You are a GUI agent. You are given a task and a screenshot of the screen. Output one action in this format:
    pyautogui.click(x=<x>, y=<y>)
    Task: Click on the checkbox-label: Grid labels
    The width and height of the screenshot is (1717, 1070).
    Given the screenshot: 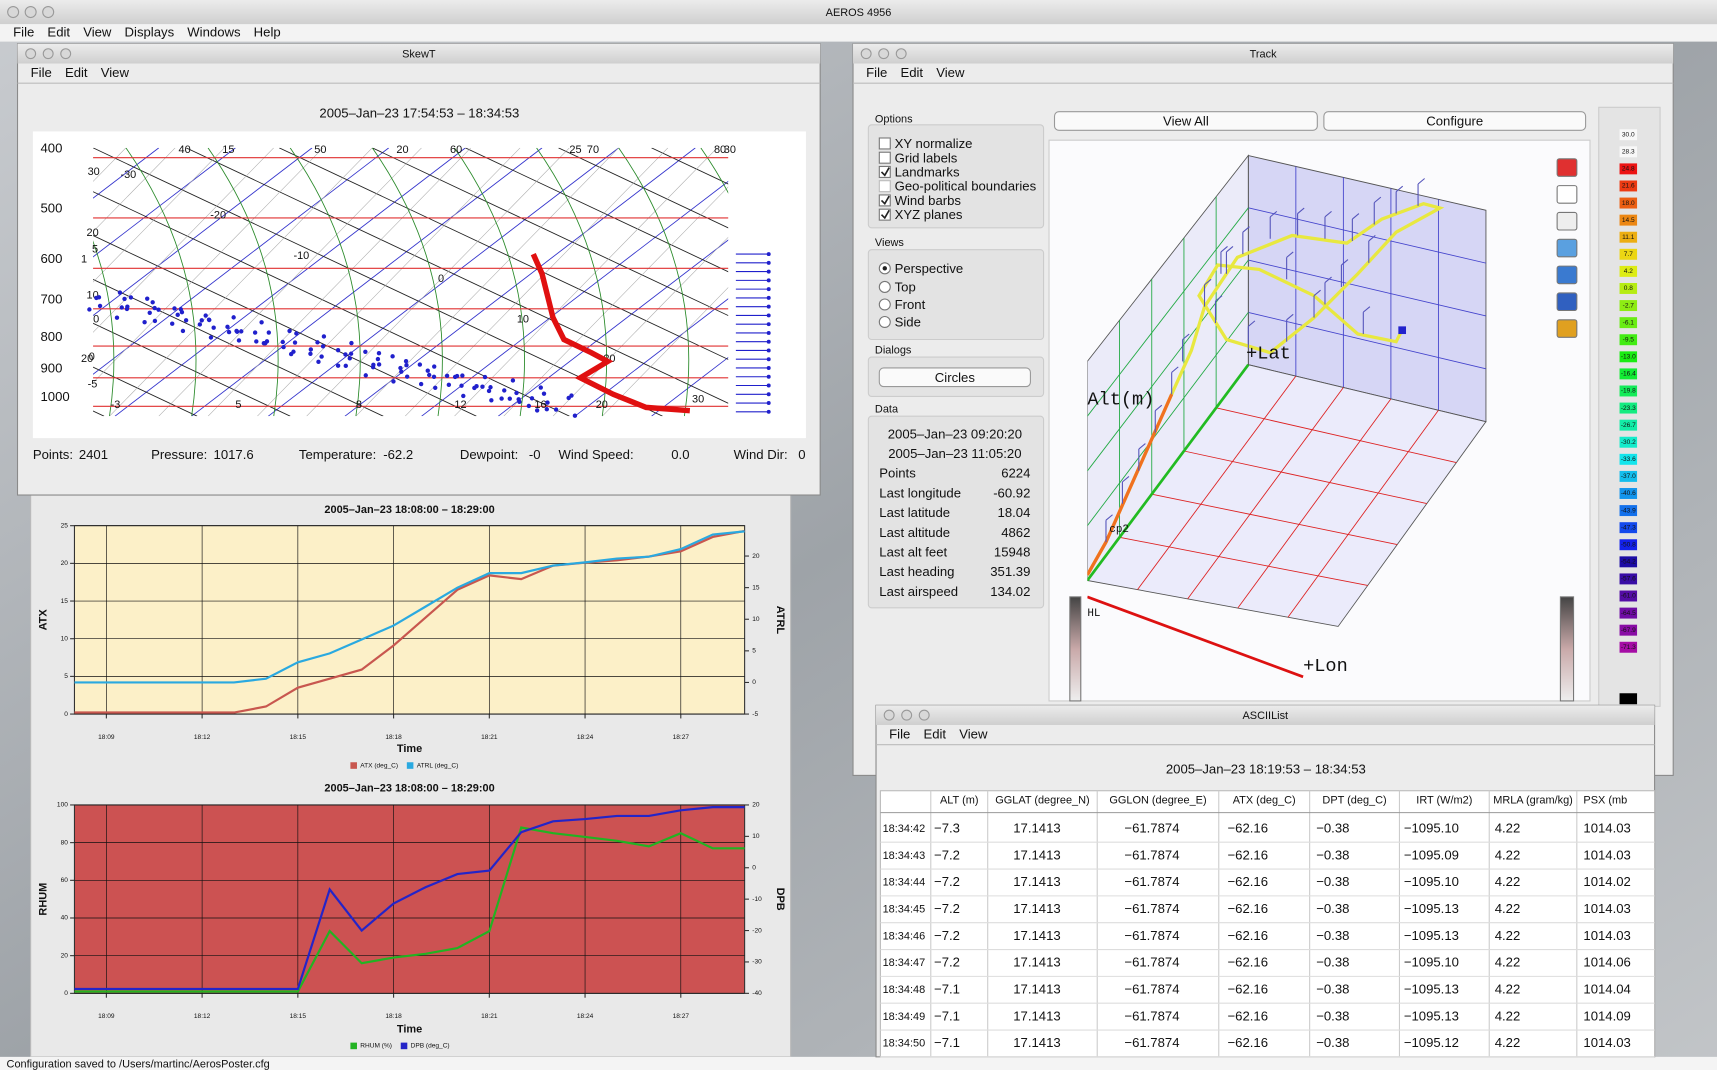 What is the action you would take?
    pyautogui.click(x=926, y=157)
    